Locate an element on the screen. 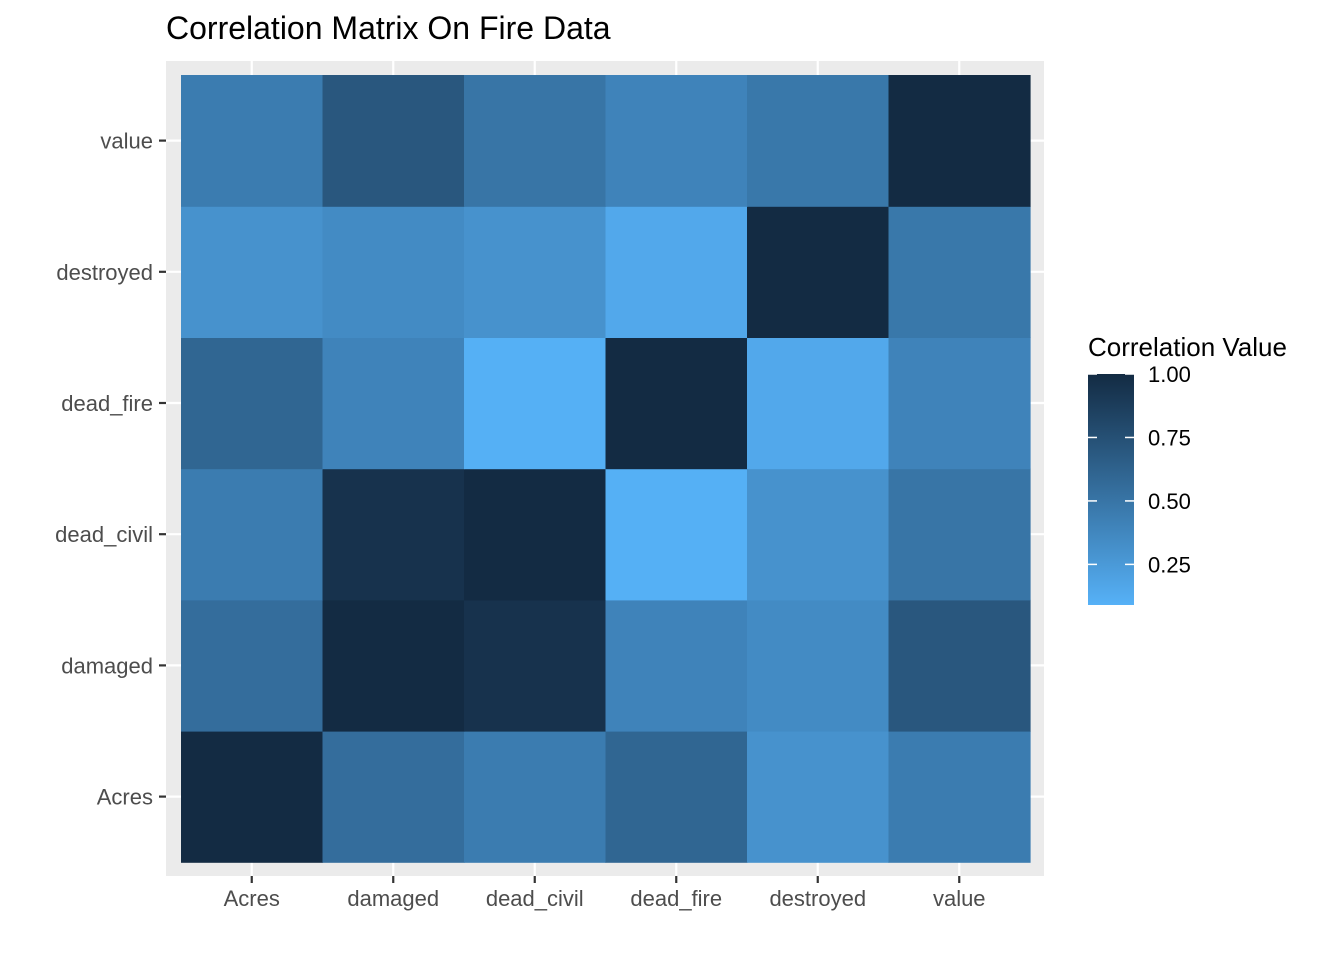 This screenshot has width=1344, height=965. chart-title: Correlation Matrix On Fire Data is located at coordinates (388, 28).